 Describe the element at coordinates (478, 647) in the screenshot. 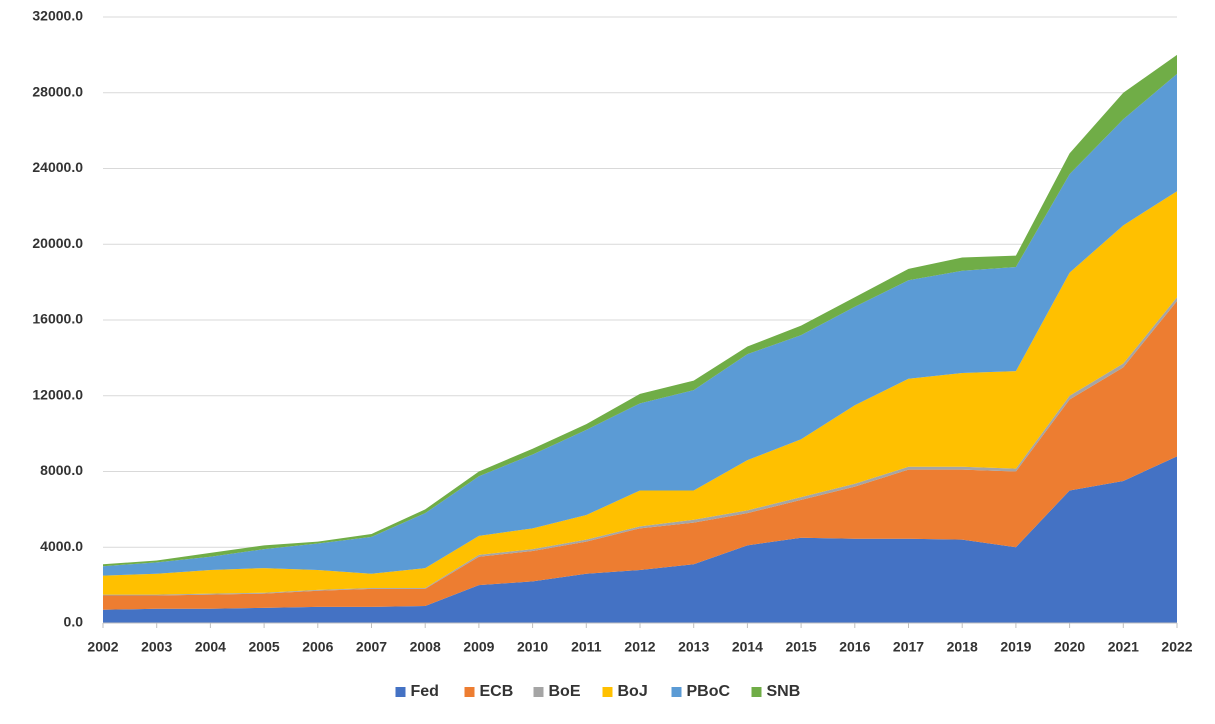

I see `x-tick-label: 2009` at that location.